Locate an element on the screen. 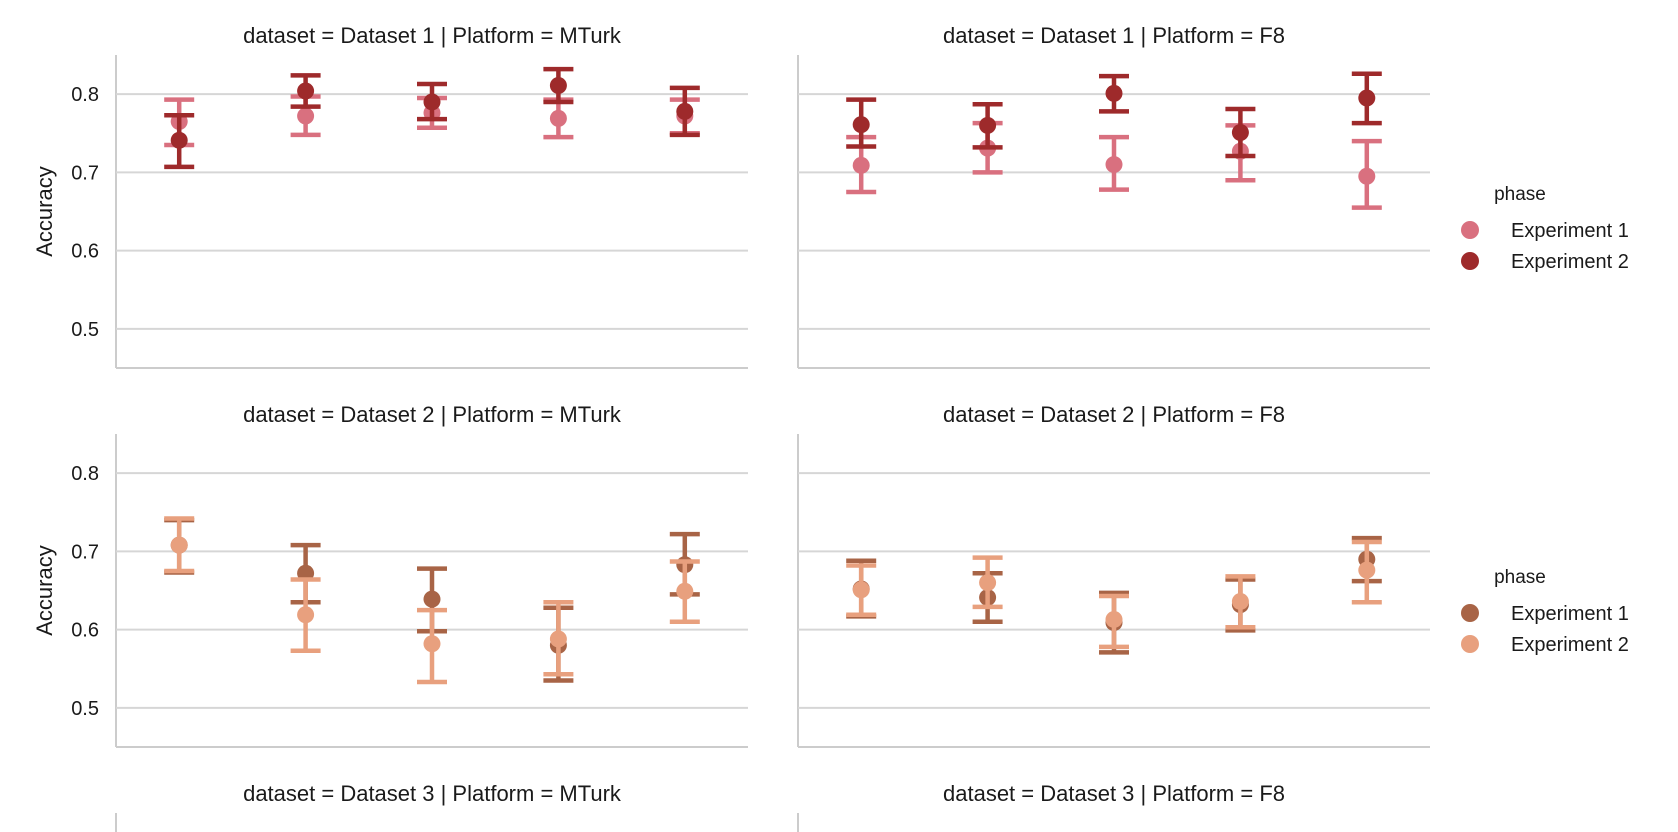  facet-panel-5: dataset = Dataset 3 | Platform = MTurk is located at coordinates (368, 806).